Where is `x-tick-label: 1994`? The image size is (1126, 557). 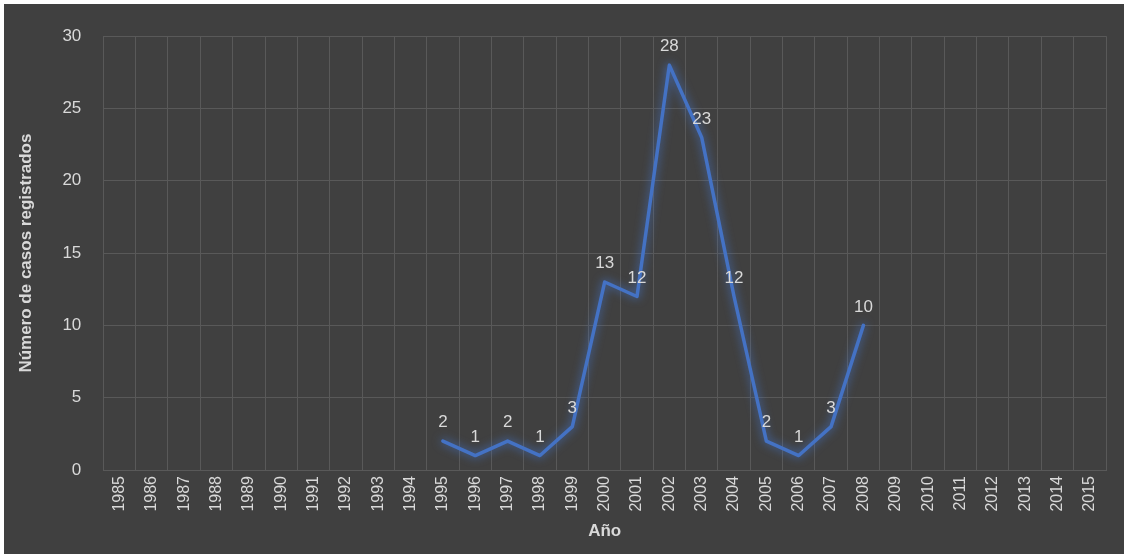 x-tick-label: 1994 is located at coordinates (409, 493).